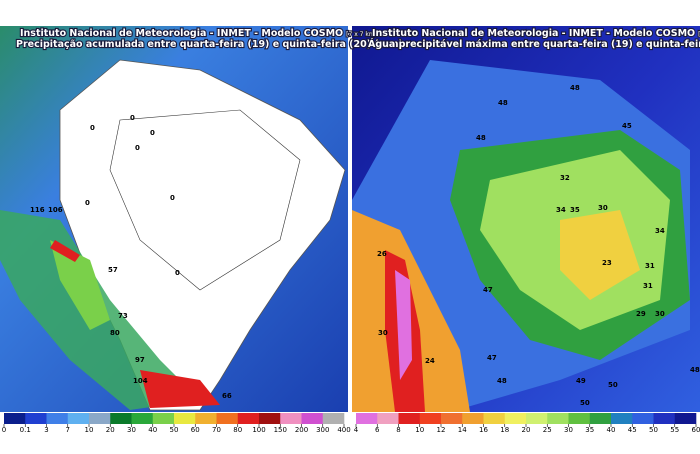 Image resolution: width=700 pixels, height=454 pixels. Describe the element at coordinates (301, 430) in the screenshot. I see `colorbar-label: 200` at that location.